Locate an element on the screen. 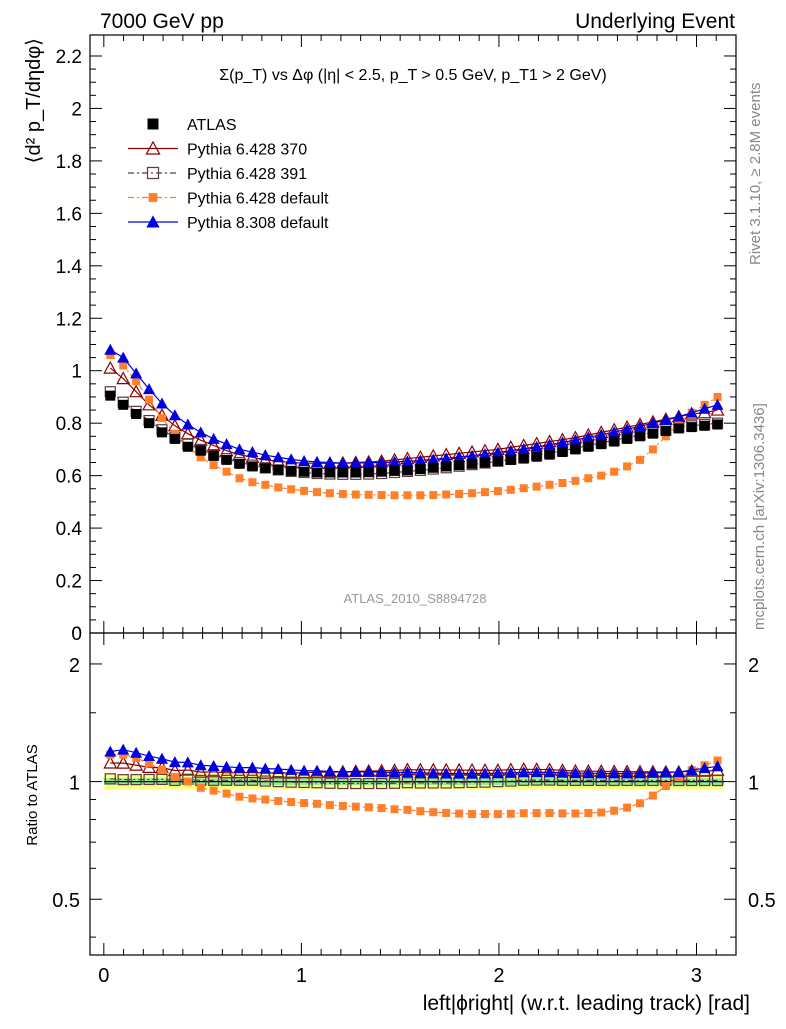  header-right: Underlying Event is located at coordinates (655, 21).